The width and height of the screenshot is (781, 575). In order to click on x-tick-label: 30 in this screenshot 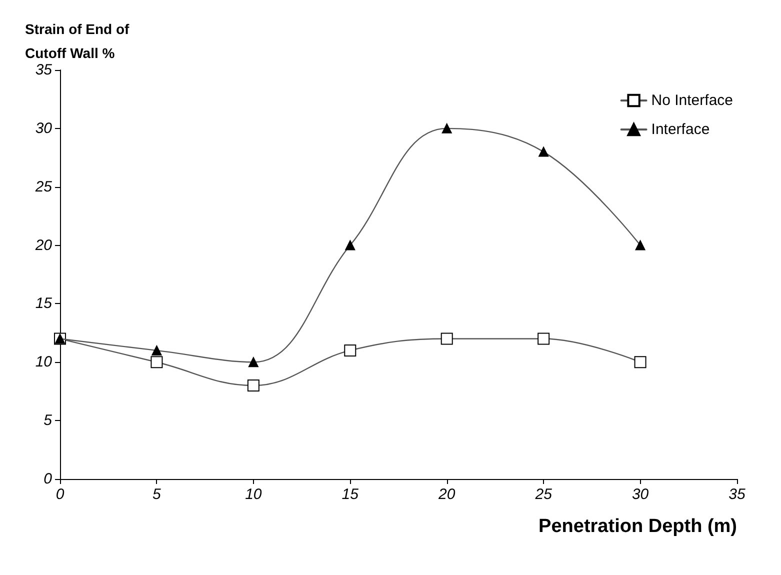, I will do `click(641, 494)`.